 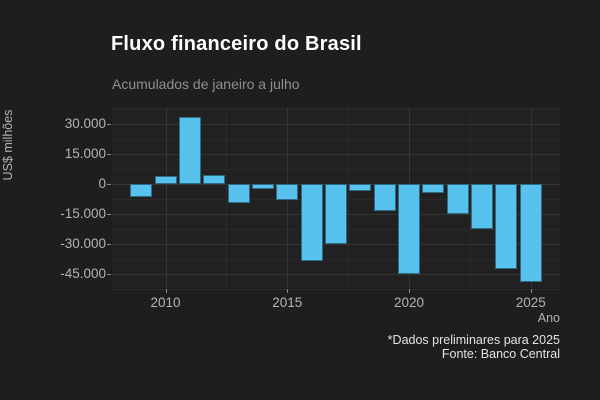 I want to click on bar-2010, so click(x=165, y=180).